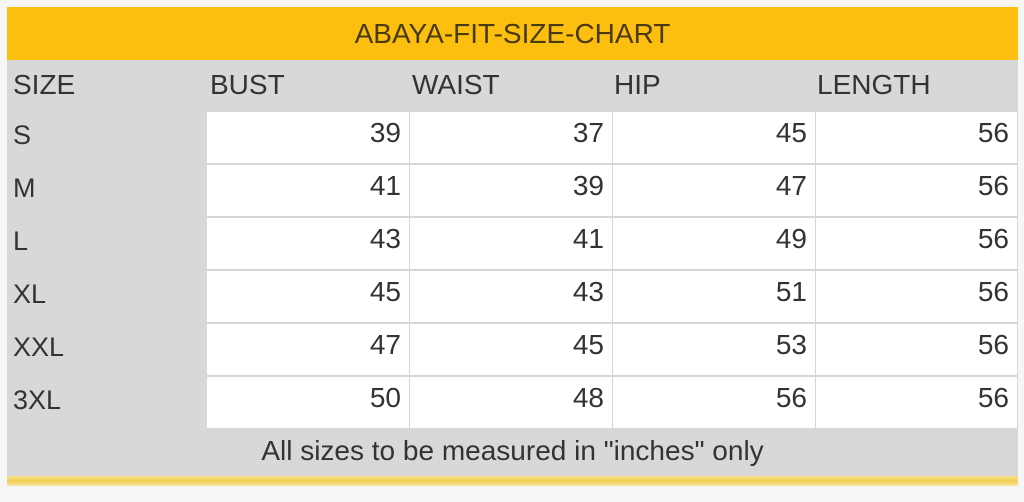 This screenshot has width=1024, height=502. I want to click on column-header-hip: HIP, so click(637, 84).